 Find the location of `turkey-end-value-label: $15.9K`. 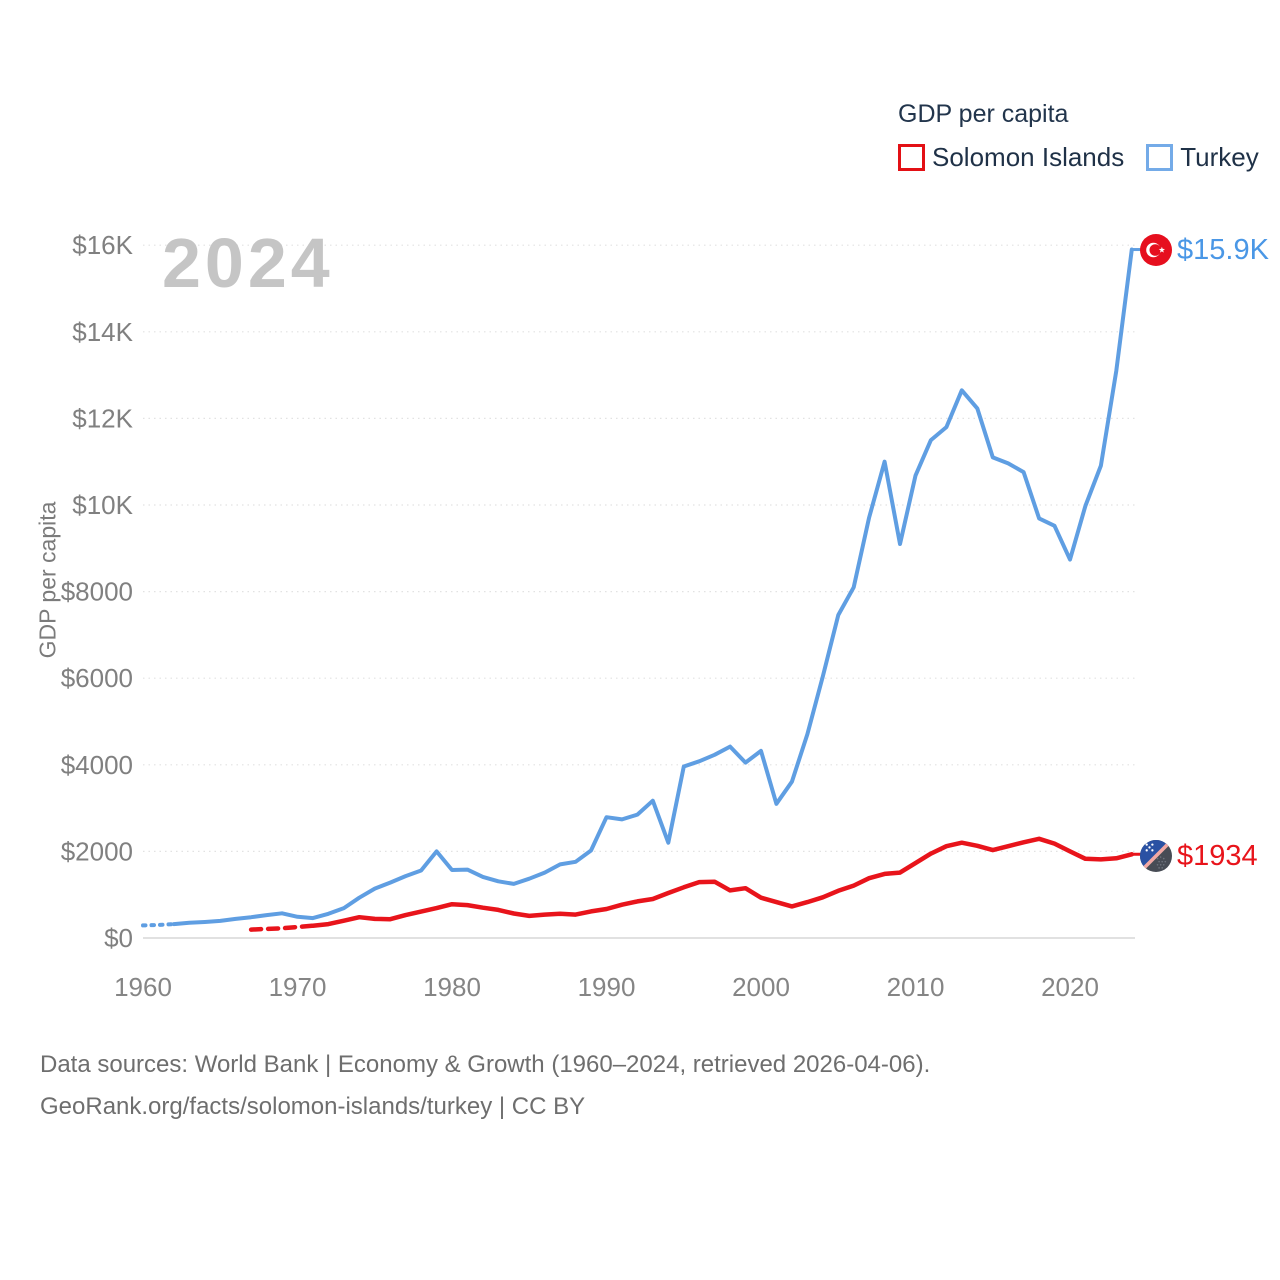

turkey-end-value-label: $15.9K is located at coordinates (1223, 250).